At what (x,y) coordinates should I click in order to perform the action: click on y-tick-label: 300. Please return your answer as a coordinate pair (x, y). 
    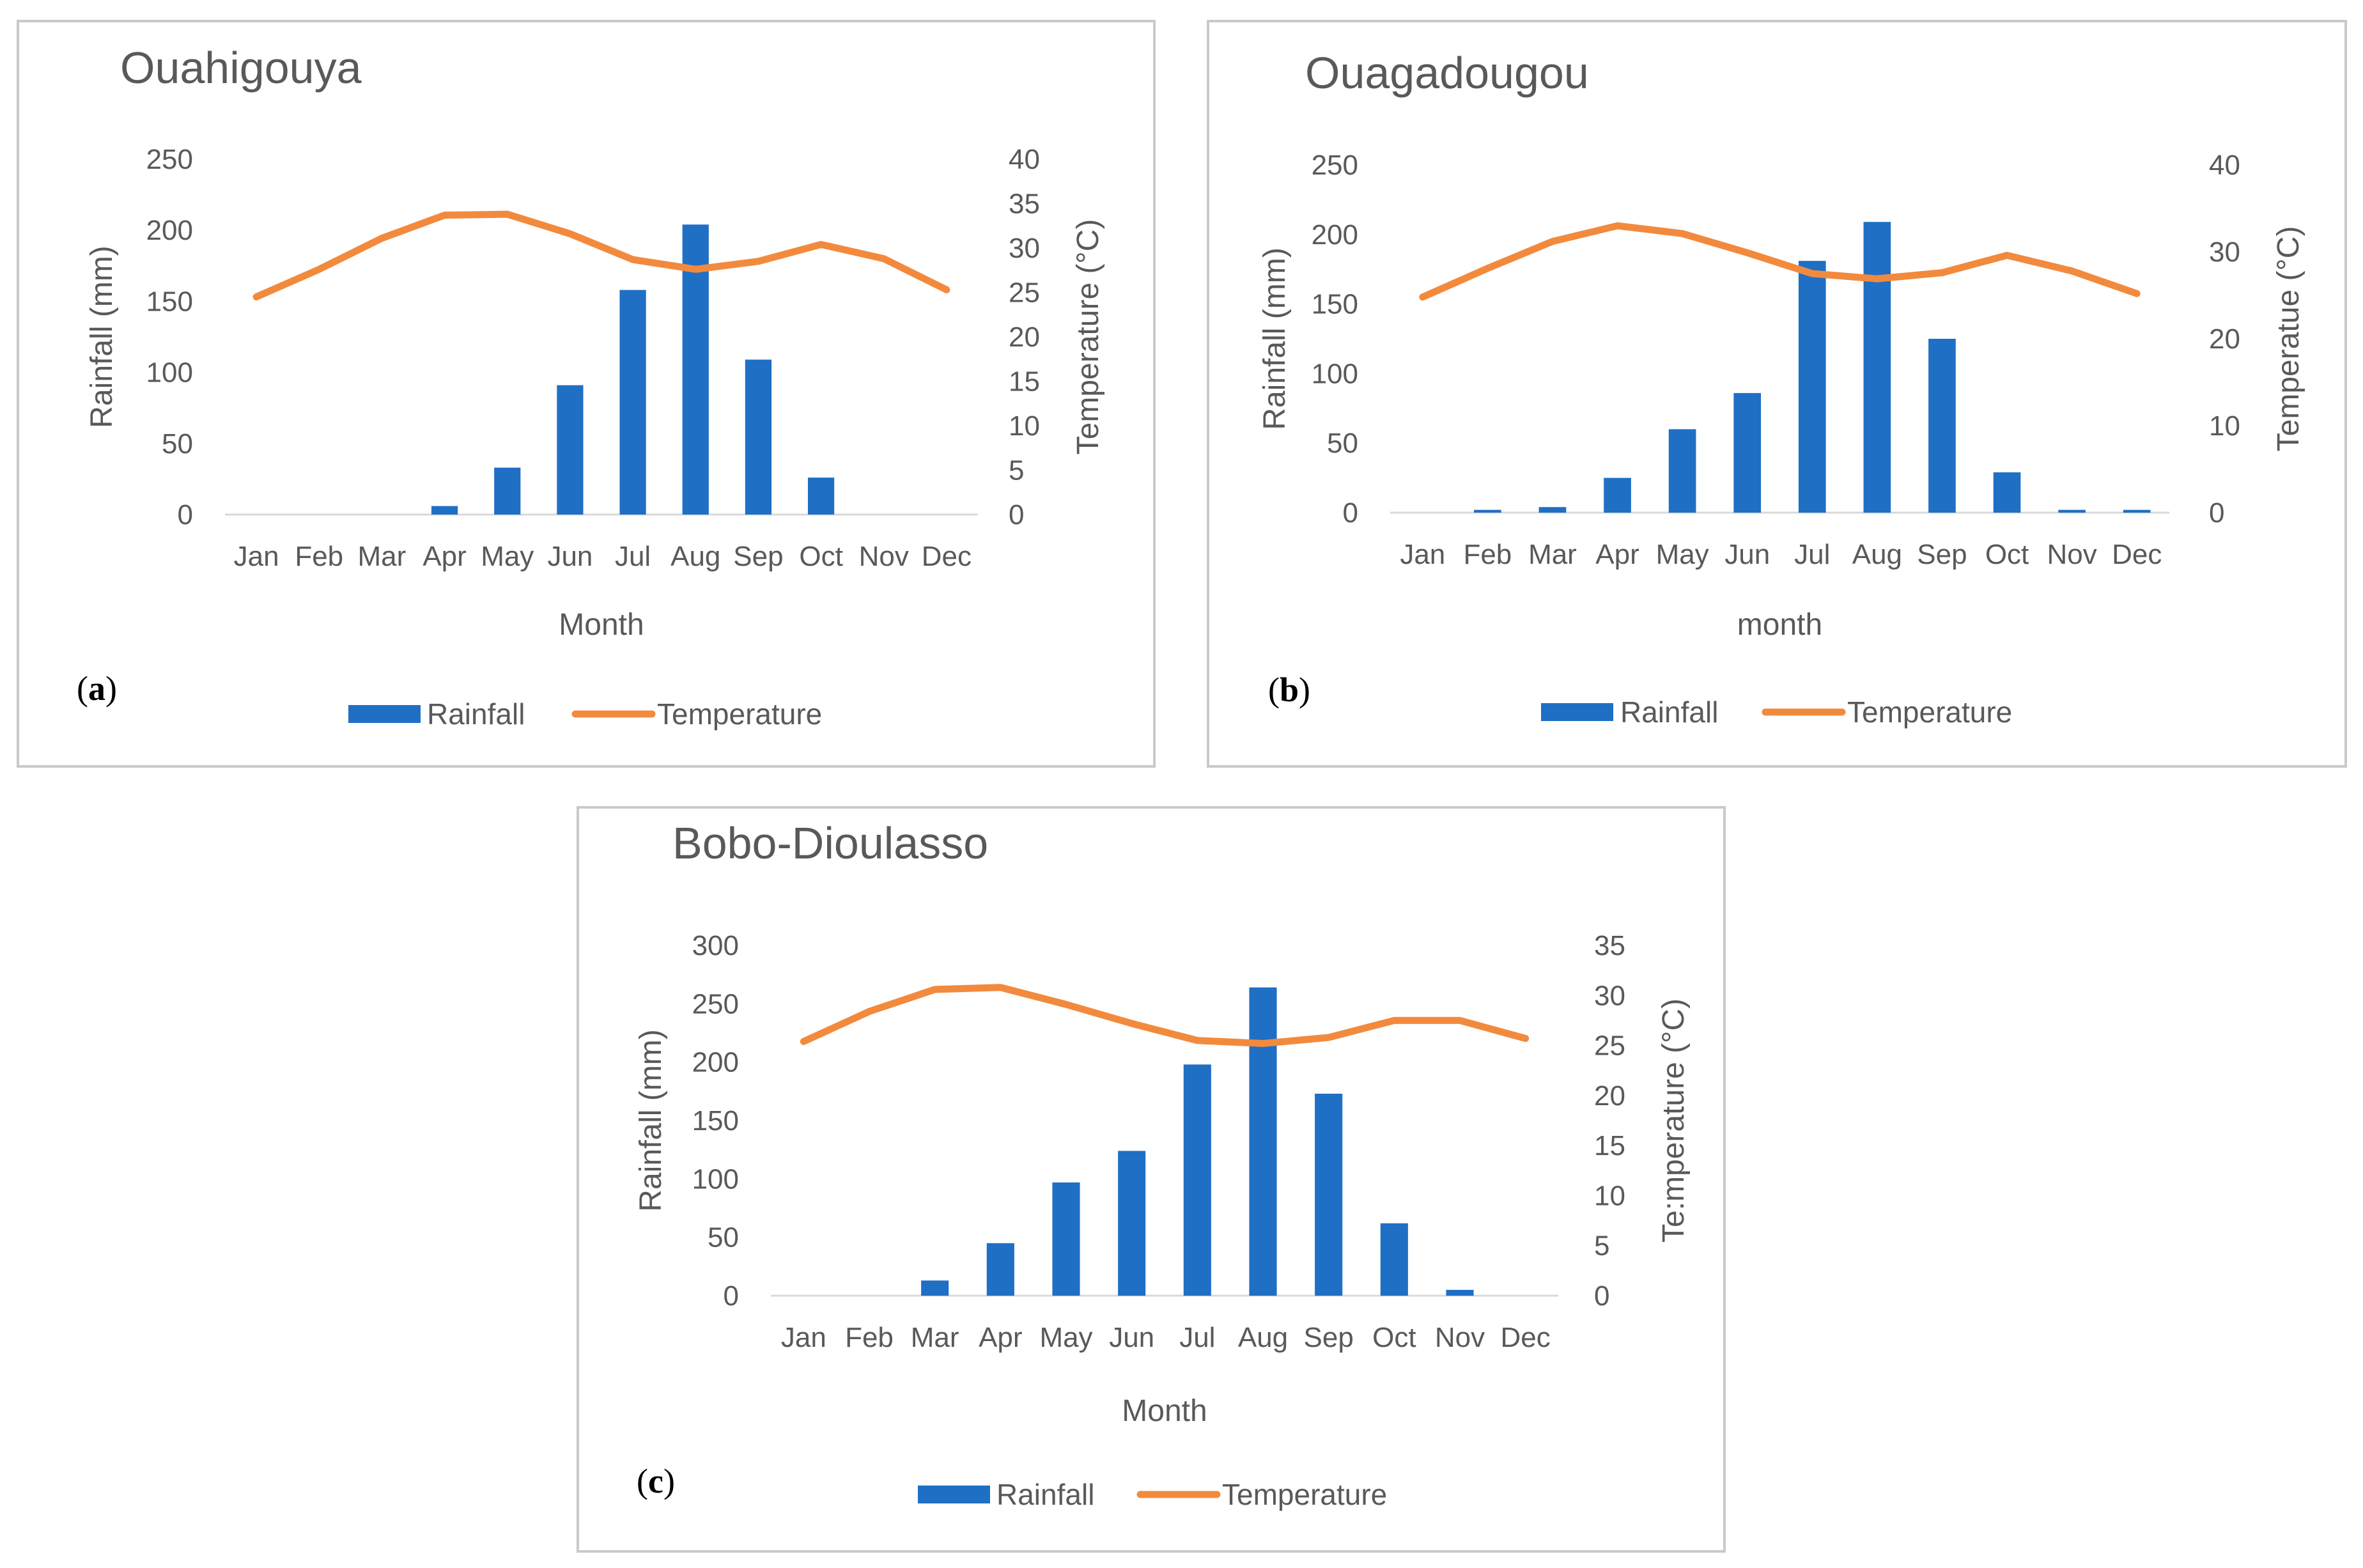
    Looking at the image, I should click on (715, 946).